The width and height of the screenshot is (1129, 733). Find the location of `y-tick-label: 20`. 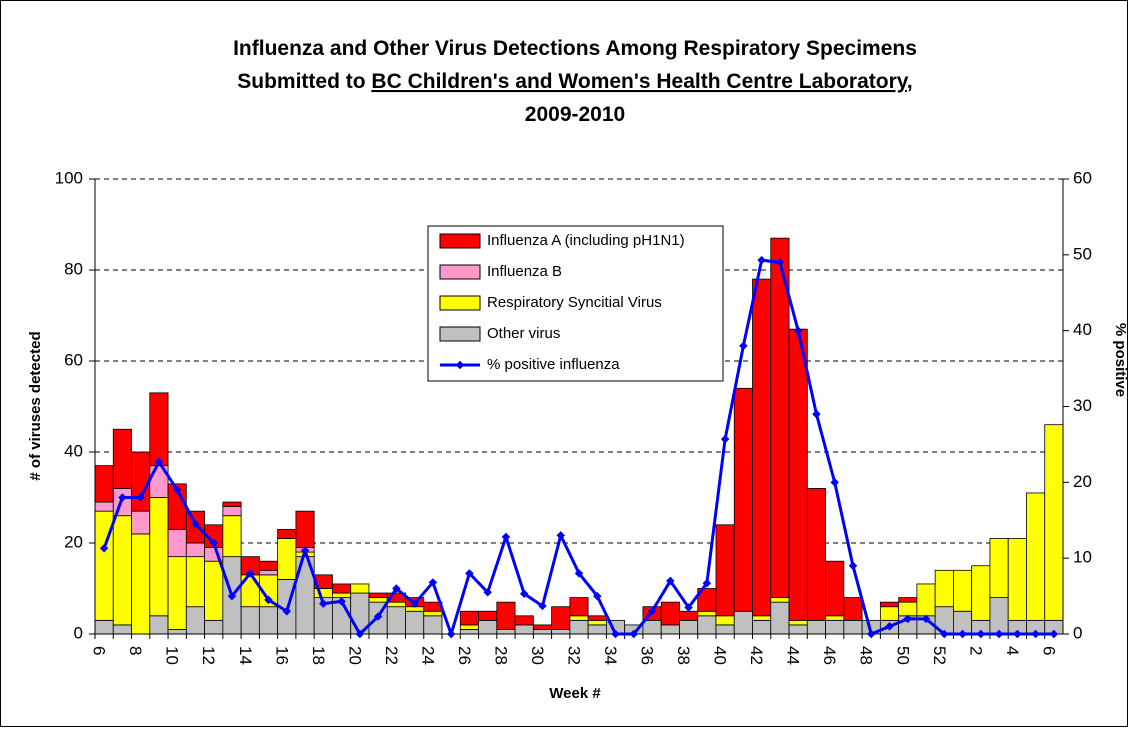

y-tick-label: 20 is located at coordinates (73, 541).